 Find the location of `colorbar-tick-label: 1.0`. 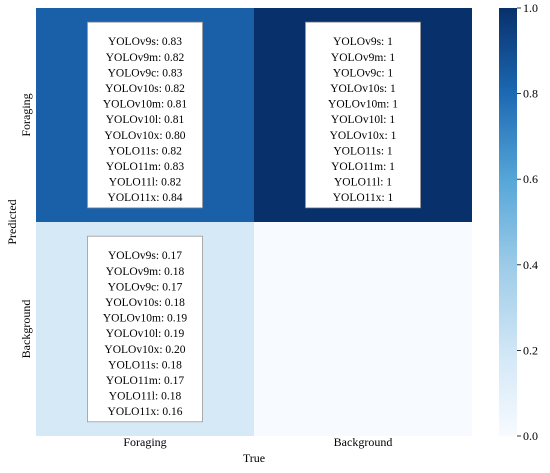

colorbar-tick-label: 1.0 is located at coordinates (530, 8).